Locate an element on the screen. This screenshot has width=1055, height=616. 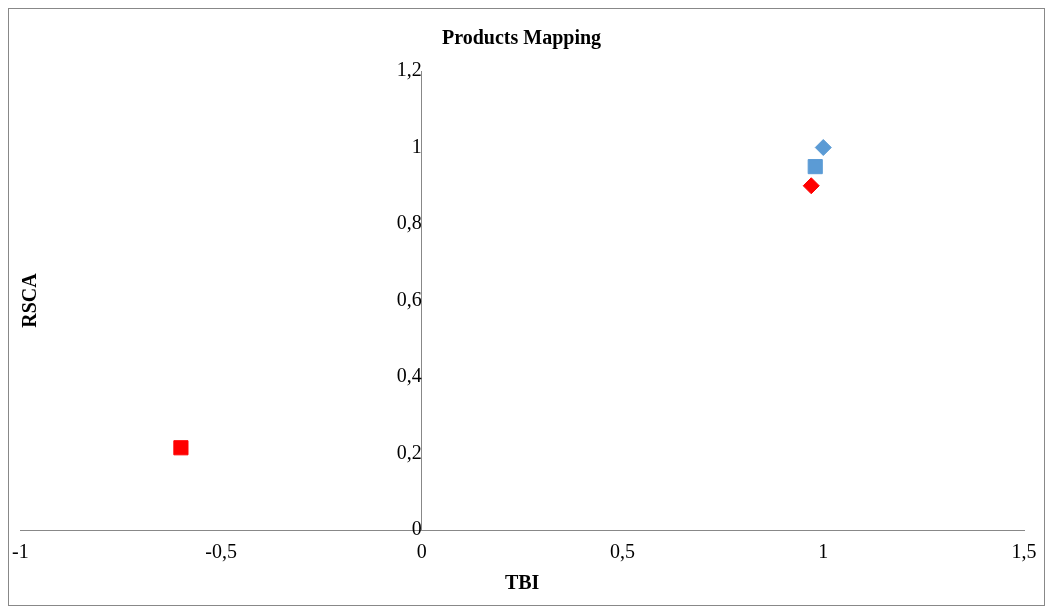
x-axis-title: TBI is located at coordinates (522, 582).